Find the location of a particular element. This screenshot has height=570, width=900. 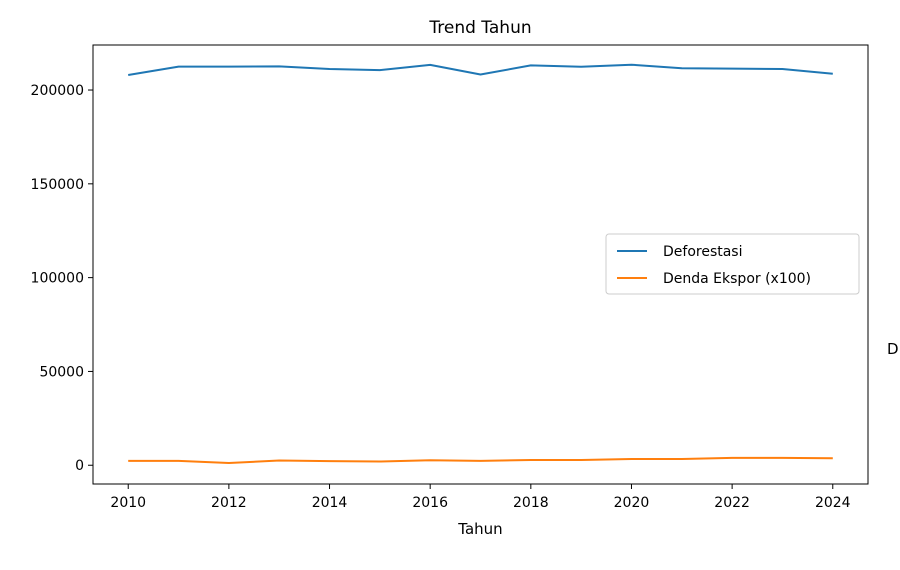

legend-entry: Deforestasi is located at coordinates (703, 252).